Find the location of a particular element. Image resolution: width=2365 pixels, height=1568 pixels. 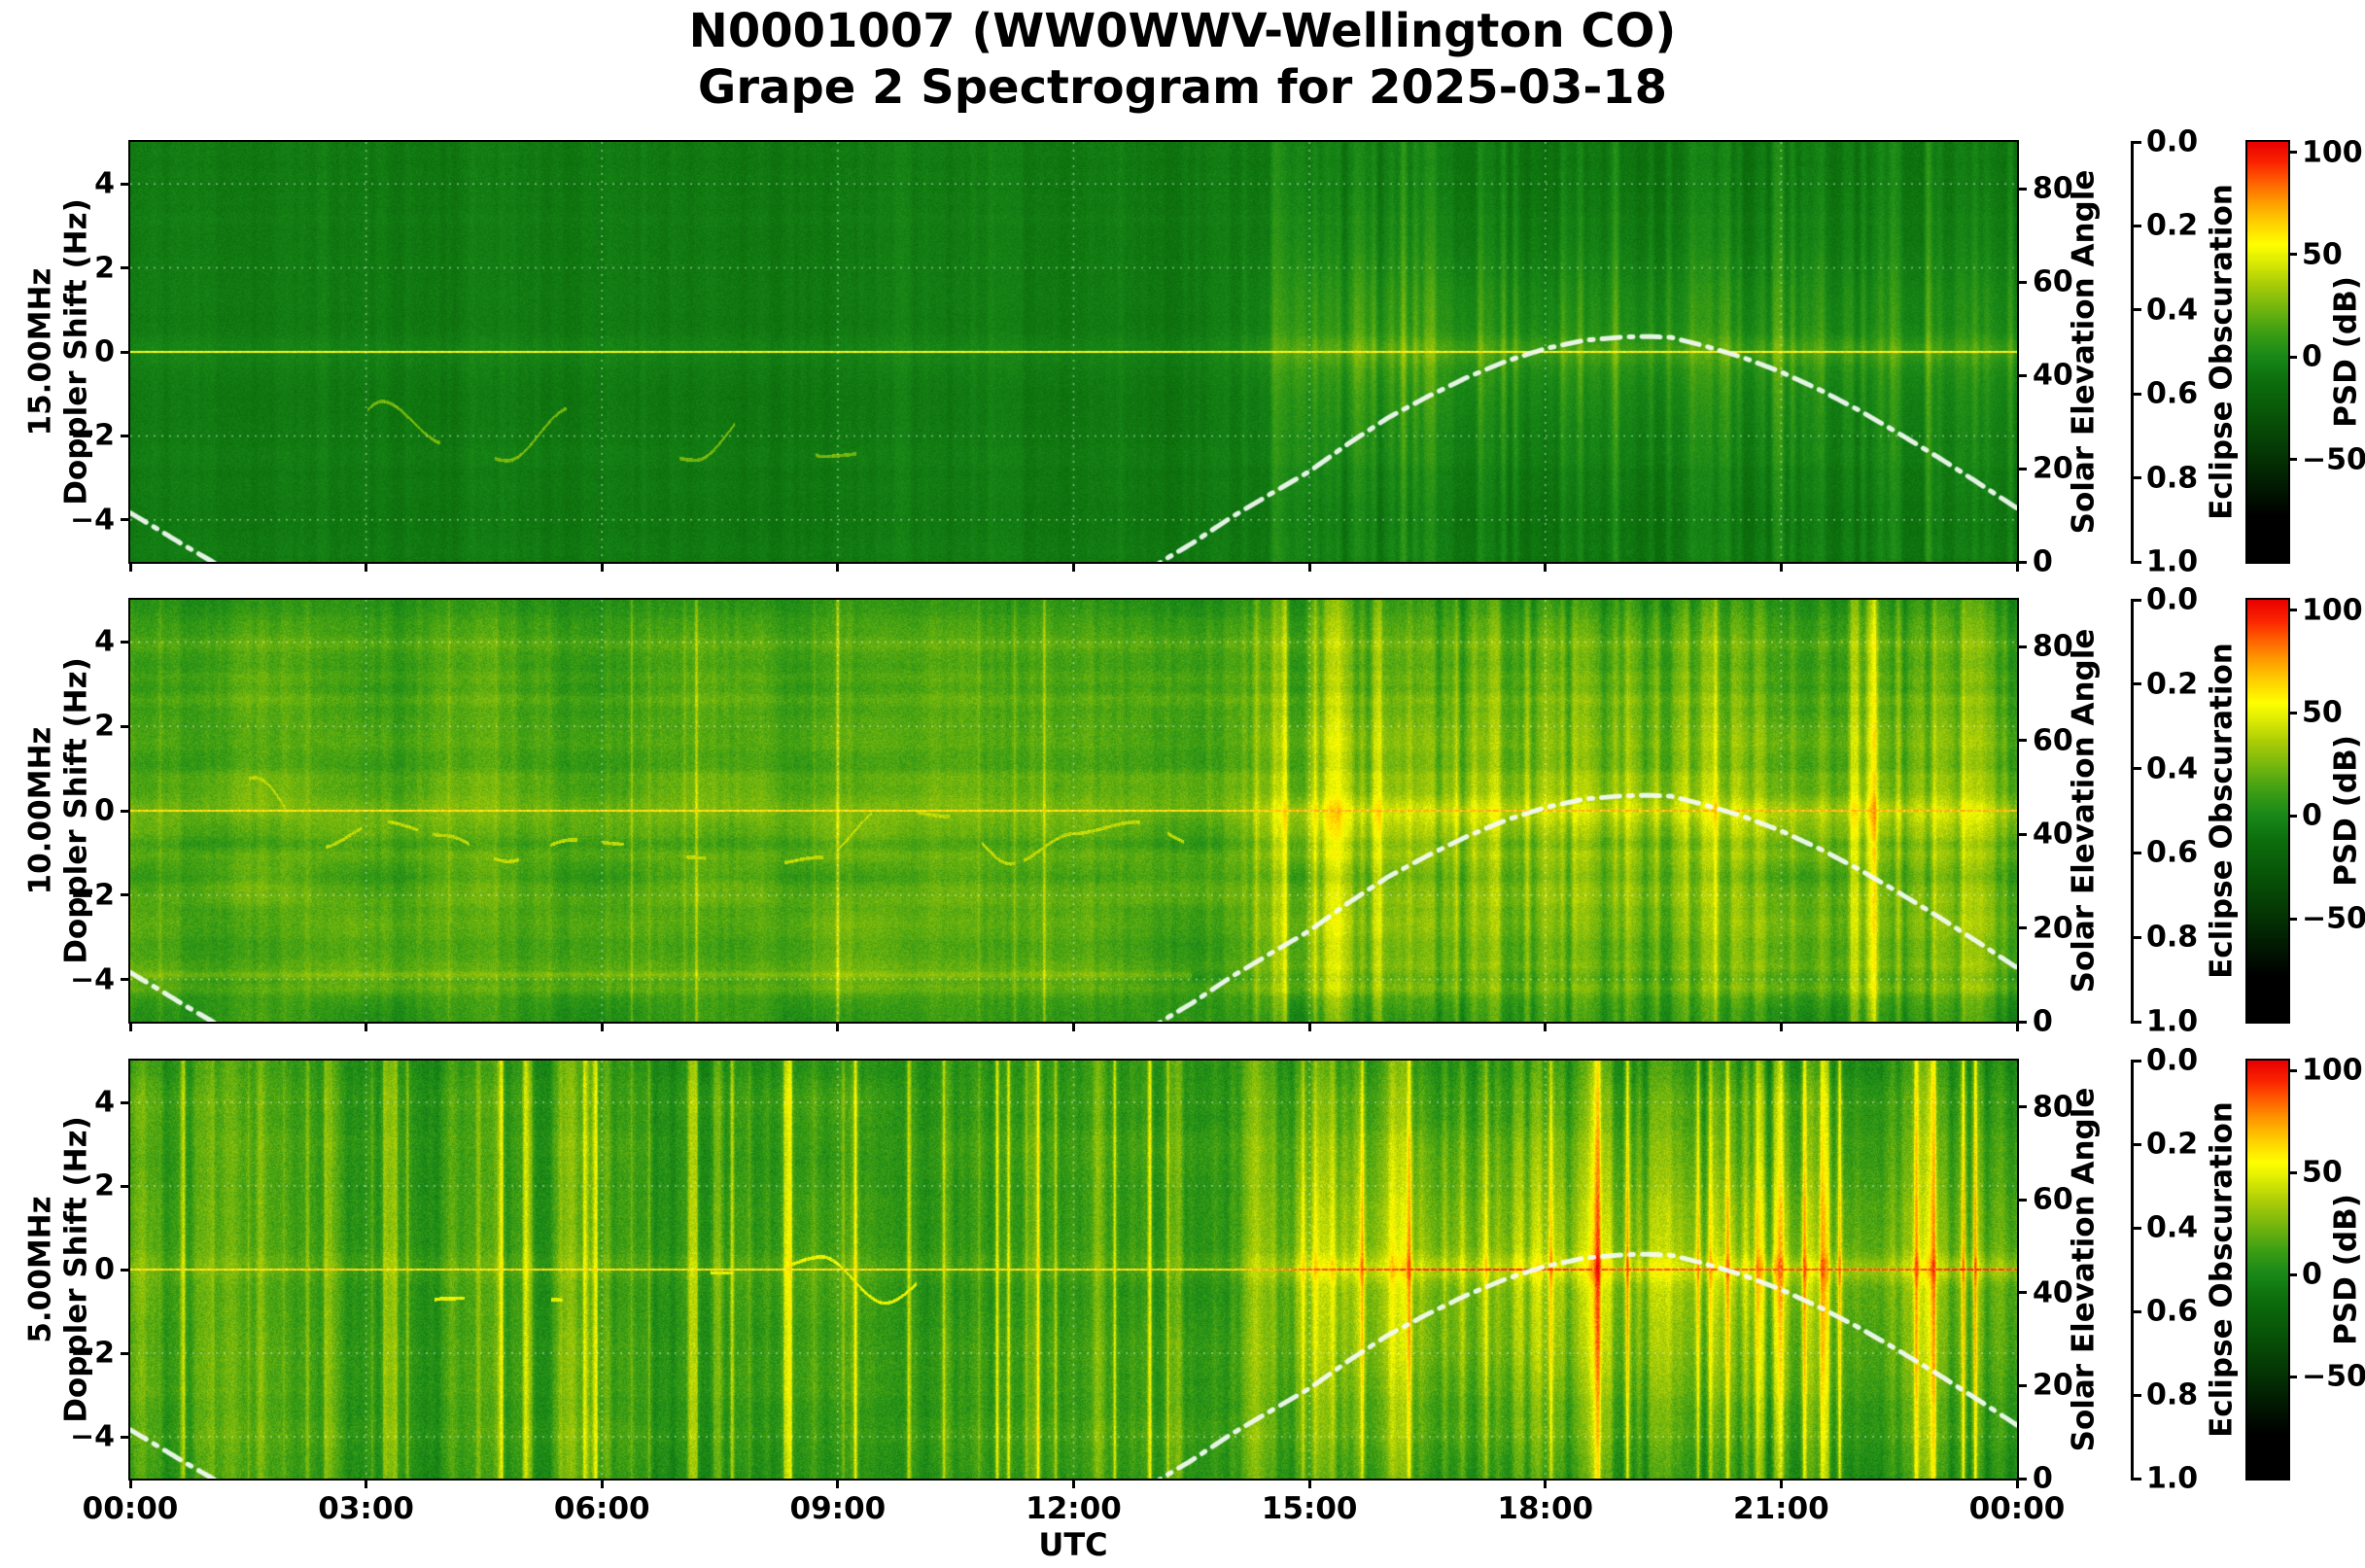

colorbar-15mhz-canvas is located at coordinates (2267, 352).